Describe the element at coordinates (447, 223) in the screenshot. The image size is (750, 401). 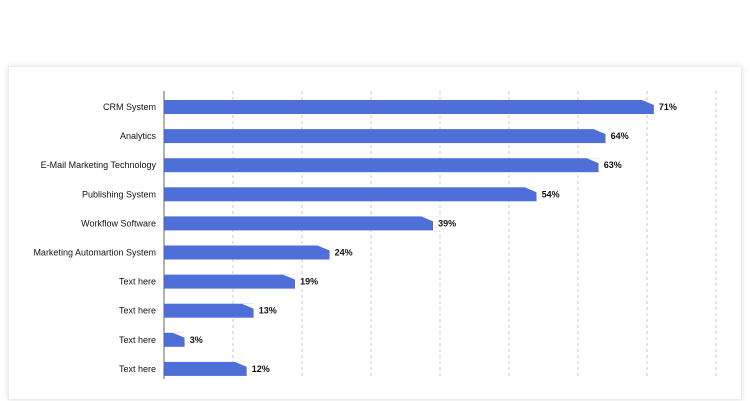
I see `value-label: 39%` at that location.